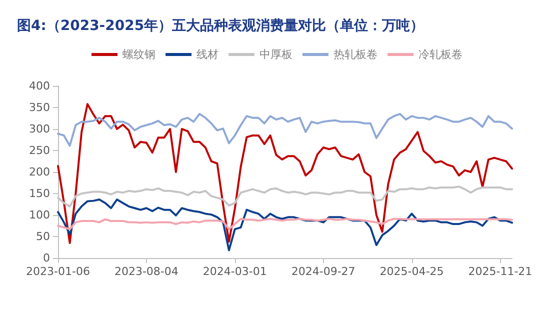 The width and height of the screenshot is (554, 326). I want to click on legend-label: 热轧板卷, so click(356, 54).